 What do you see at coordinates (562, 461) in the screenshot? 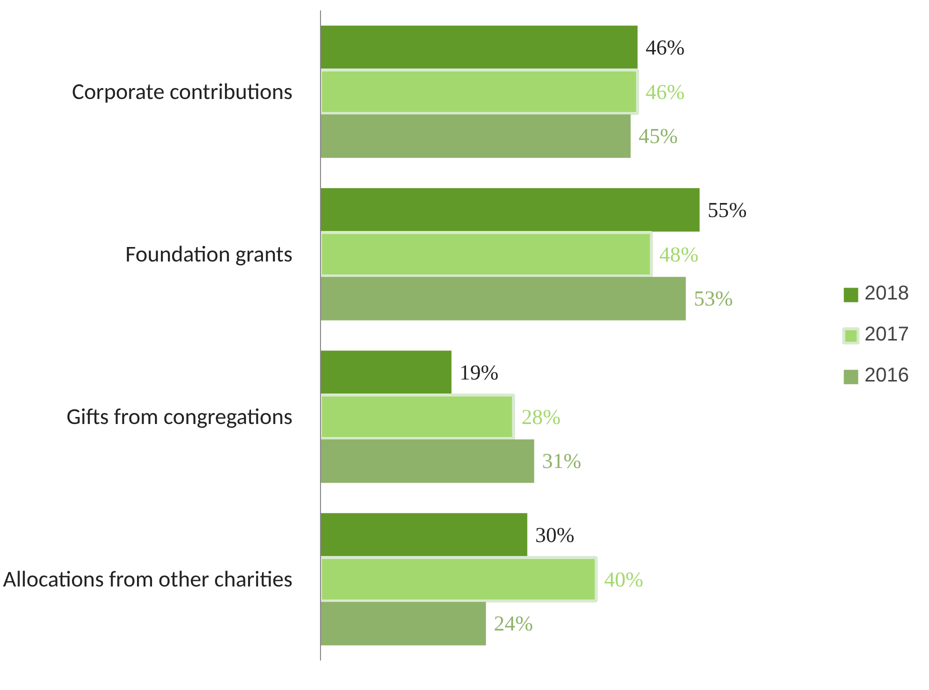
I see `data-label: 31%` at bounding box center [562, 461].